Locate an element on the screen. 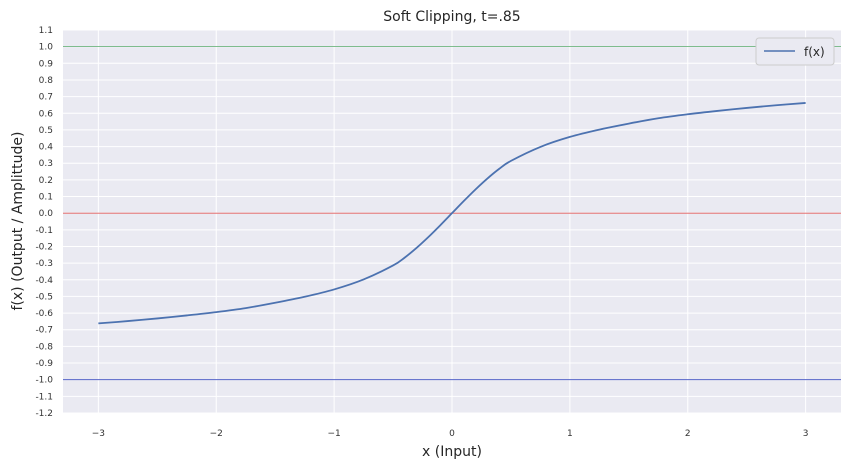 Image resolution: width=850 pixels, height=469 pixels. y-tick-label: 0.0 is located at coordinates (46, 214).